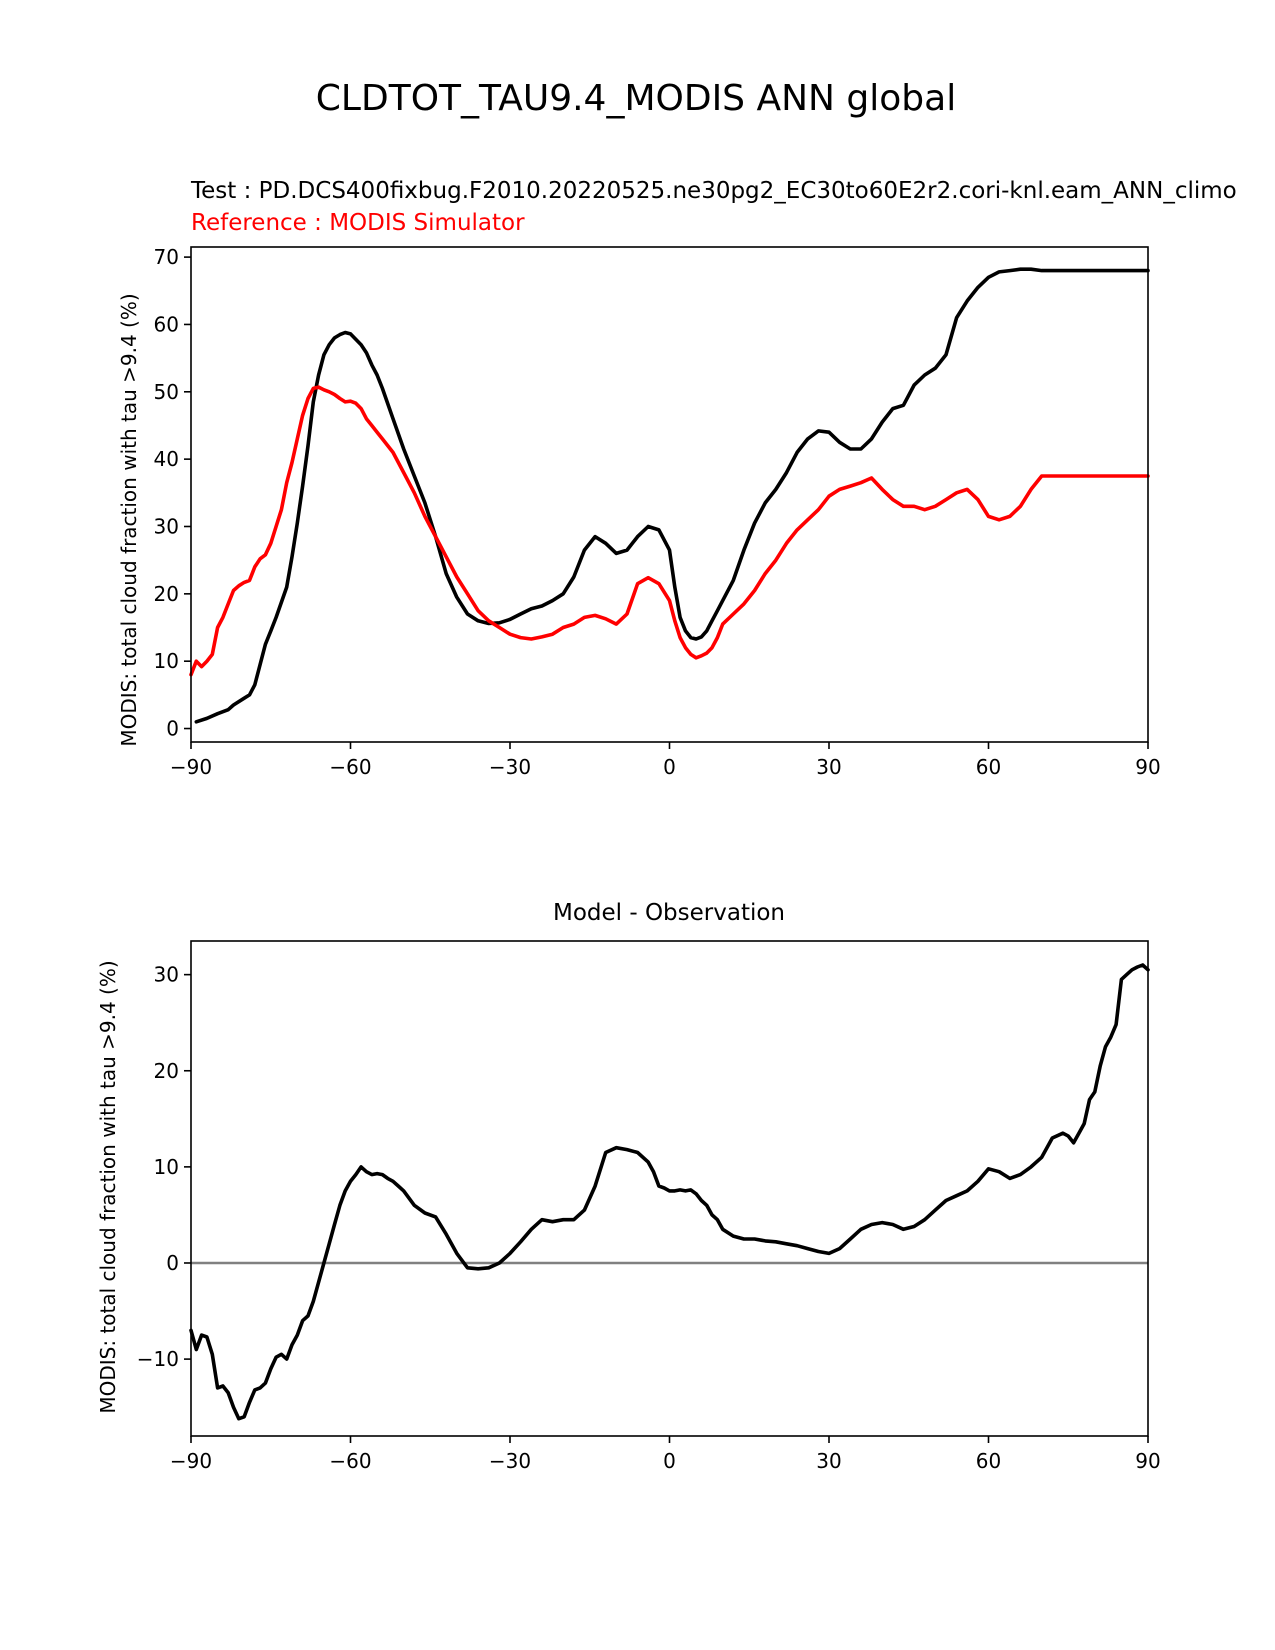 This screenshot has width=1275, height=1650. I want to click on reference-label: Reference : MODIS Simulator, so click(358, 223).